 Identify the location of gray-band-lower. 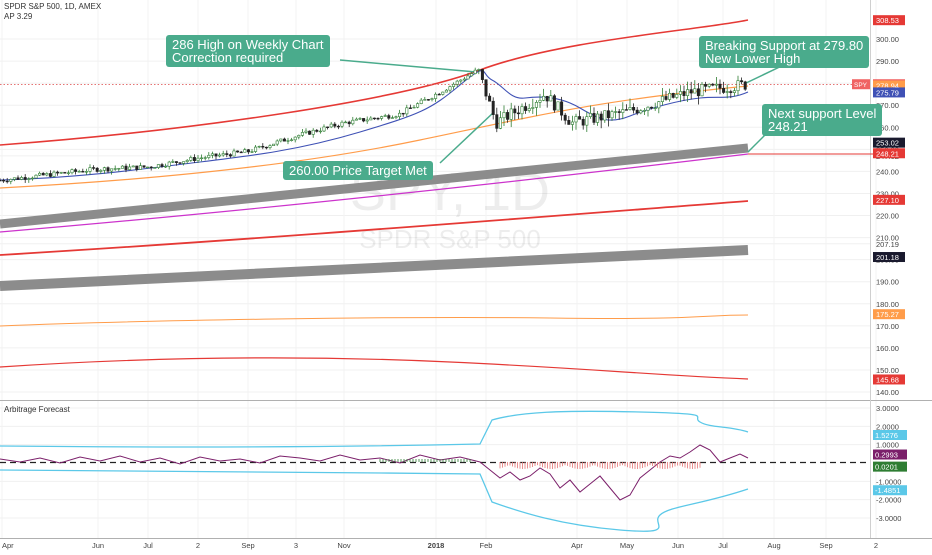
(374, 268).